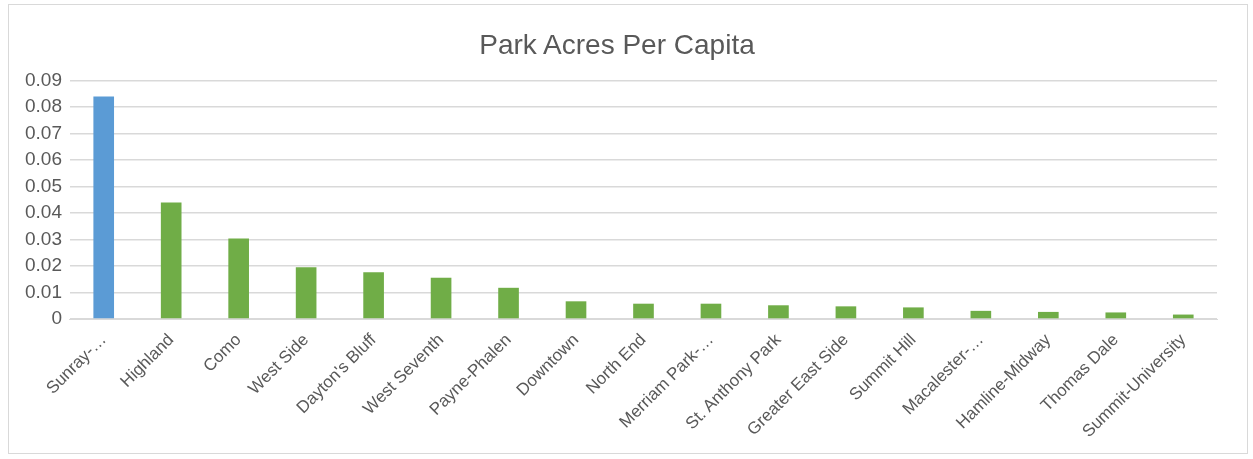 This screenshot has width=1253, height=459. Describe the element at coordinates (43, 291) in the screenshot. I see `y-tick-label: 0.01` at that location.